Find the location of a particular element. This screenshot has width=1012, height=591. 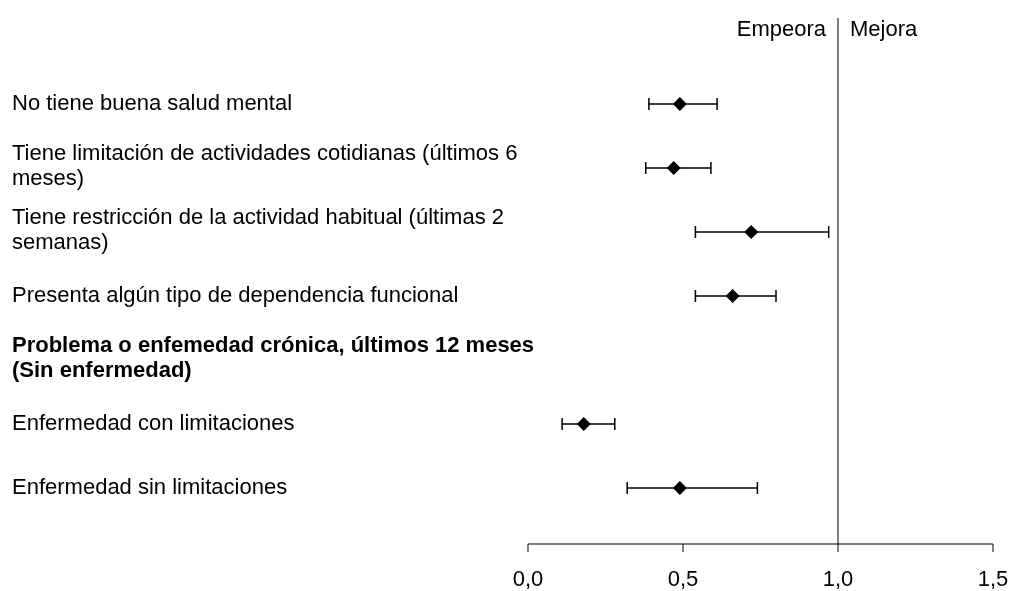

x-tick-label: 1,5 is located at coordinates (993, 578).